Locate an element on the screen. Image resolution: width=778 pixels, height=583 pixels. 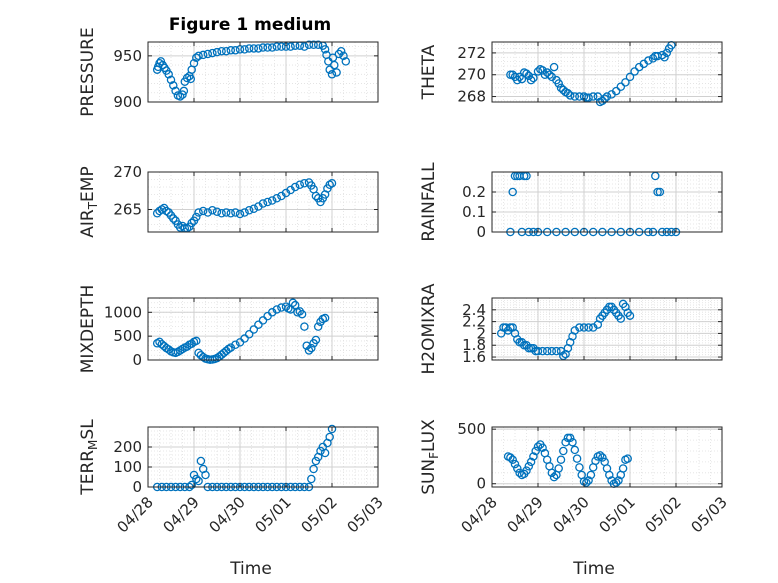
y-tick-label: 500 is located at coordinates (127, 336).